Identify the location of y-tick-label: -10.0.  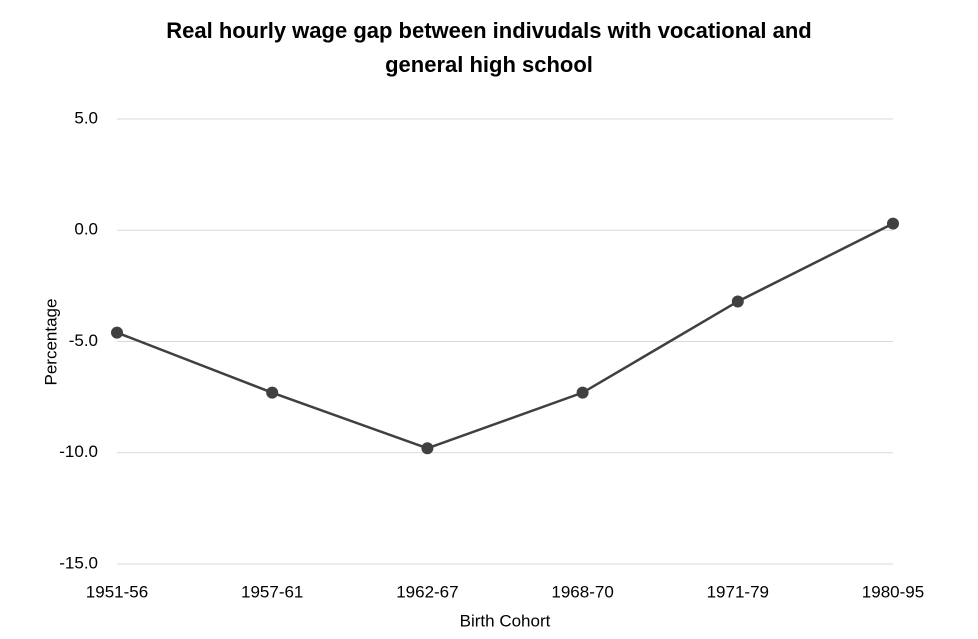
(78, 451).